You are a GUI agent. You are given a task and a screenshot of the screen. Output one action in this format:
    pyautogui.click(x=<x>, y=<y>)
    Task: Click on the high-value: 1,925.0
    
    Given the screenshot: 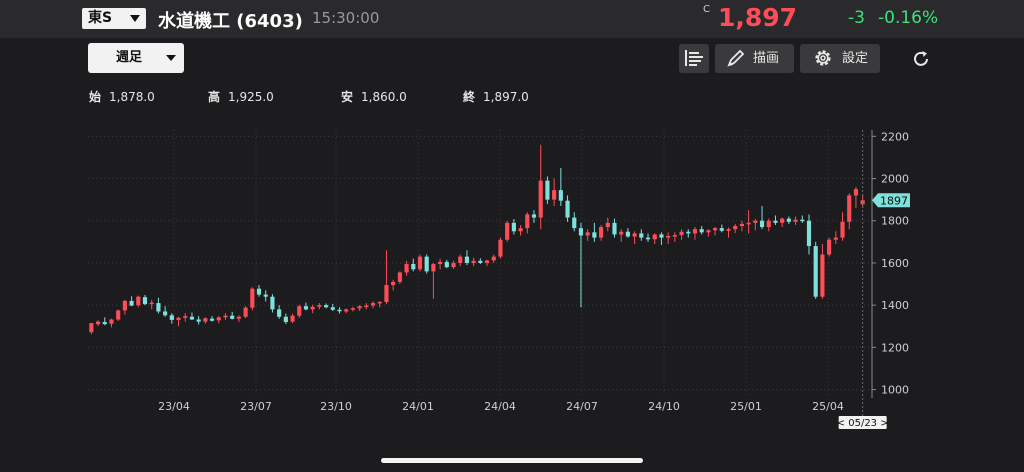 What is the action you would take?
    pyautogui.click(x=251, y=97)
    